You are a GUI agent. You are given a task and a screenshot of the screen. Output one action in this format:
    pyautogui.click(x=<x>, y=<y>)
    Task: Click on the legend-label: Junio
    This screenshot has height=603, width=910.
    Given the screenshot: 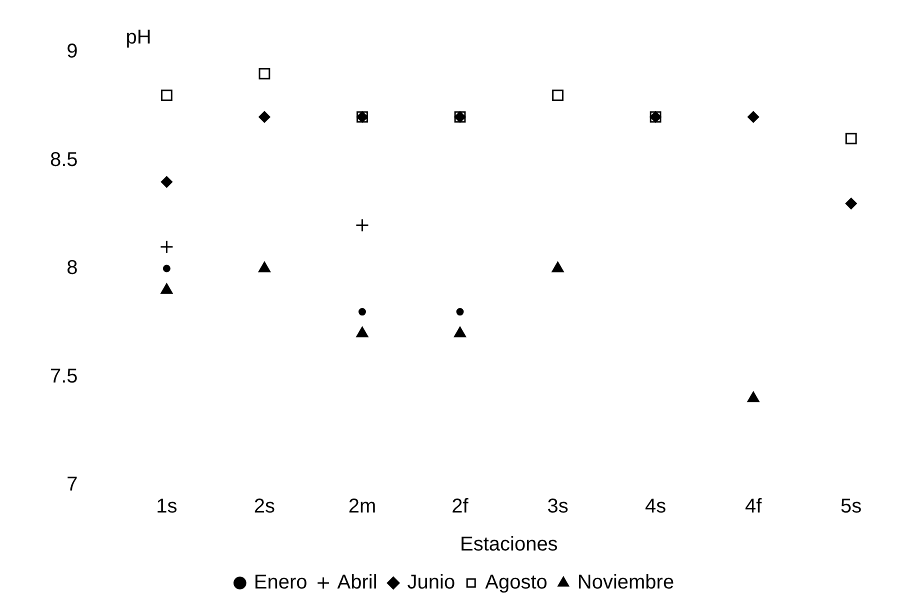 What is the action you would take?
    pyautogui.click(x=431, y=583)
    